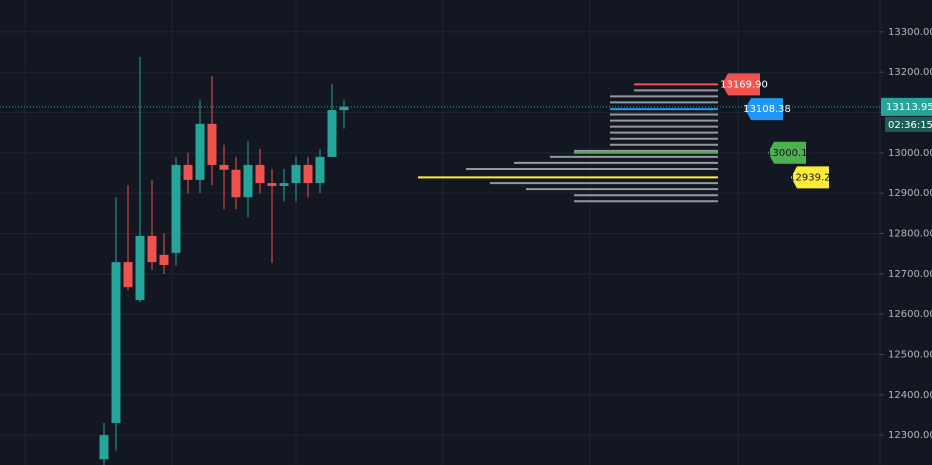  Describe the element at coordinates (910, 72) in the screenshot. I see `y-tick-label: 13200.00` at that location.